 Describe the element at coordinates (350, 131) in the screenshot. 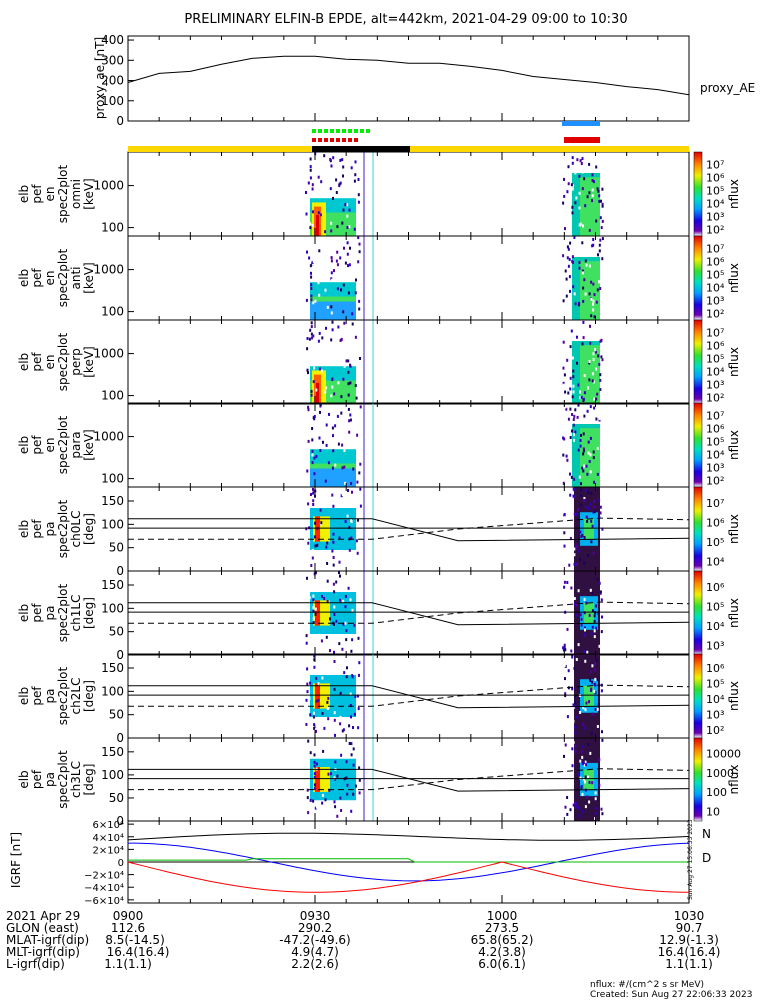

I see `green-dash` at that location.